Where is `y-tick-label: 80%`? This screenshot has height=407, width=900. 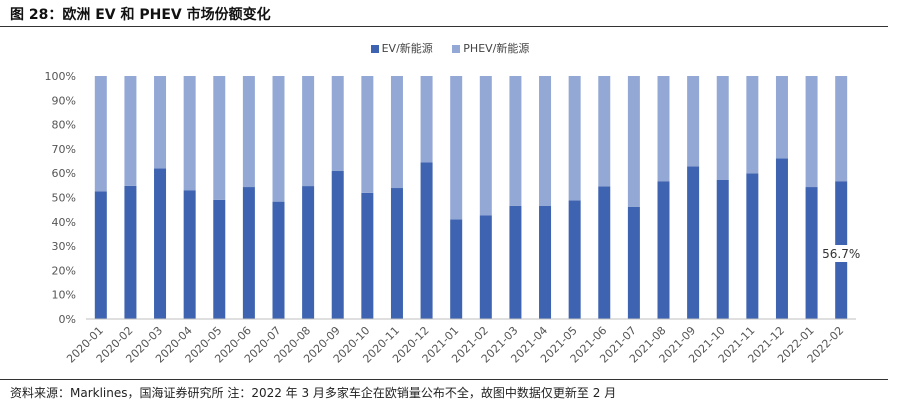
y-tick-label: 80% is located at coordinates (64, 125).